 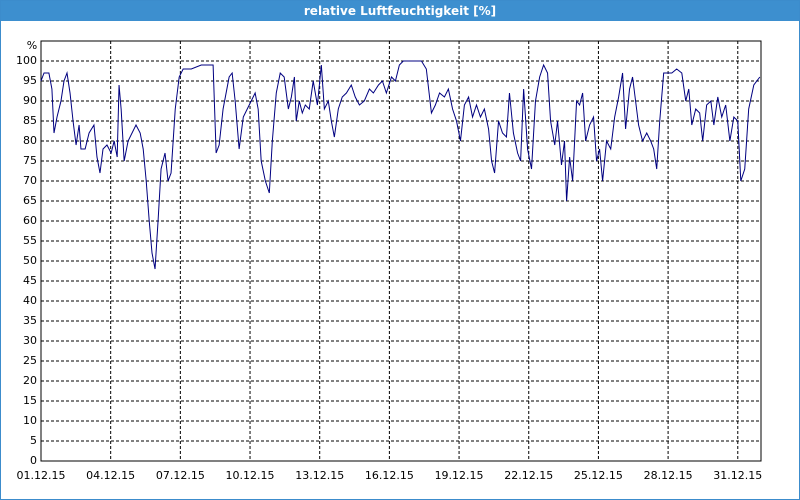 What do you see at coordinates (180, 475) in the screenshot?
I see `x-tick-label: 07.12.15` at bounding box center [180, 475].